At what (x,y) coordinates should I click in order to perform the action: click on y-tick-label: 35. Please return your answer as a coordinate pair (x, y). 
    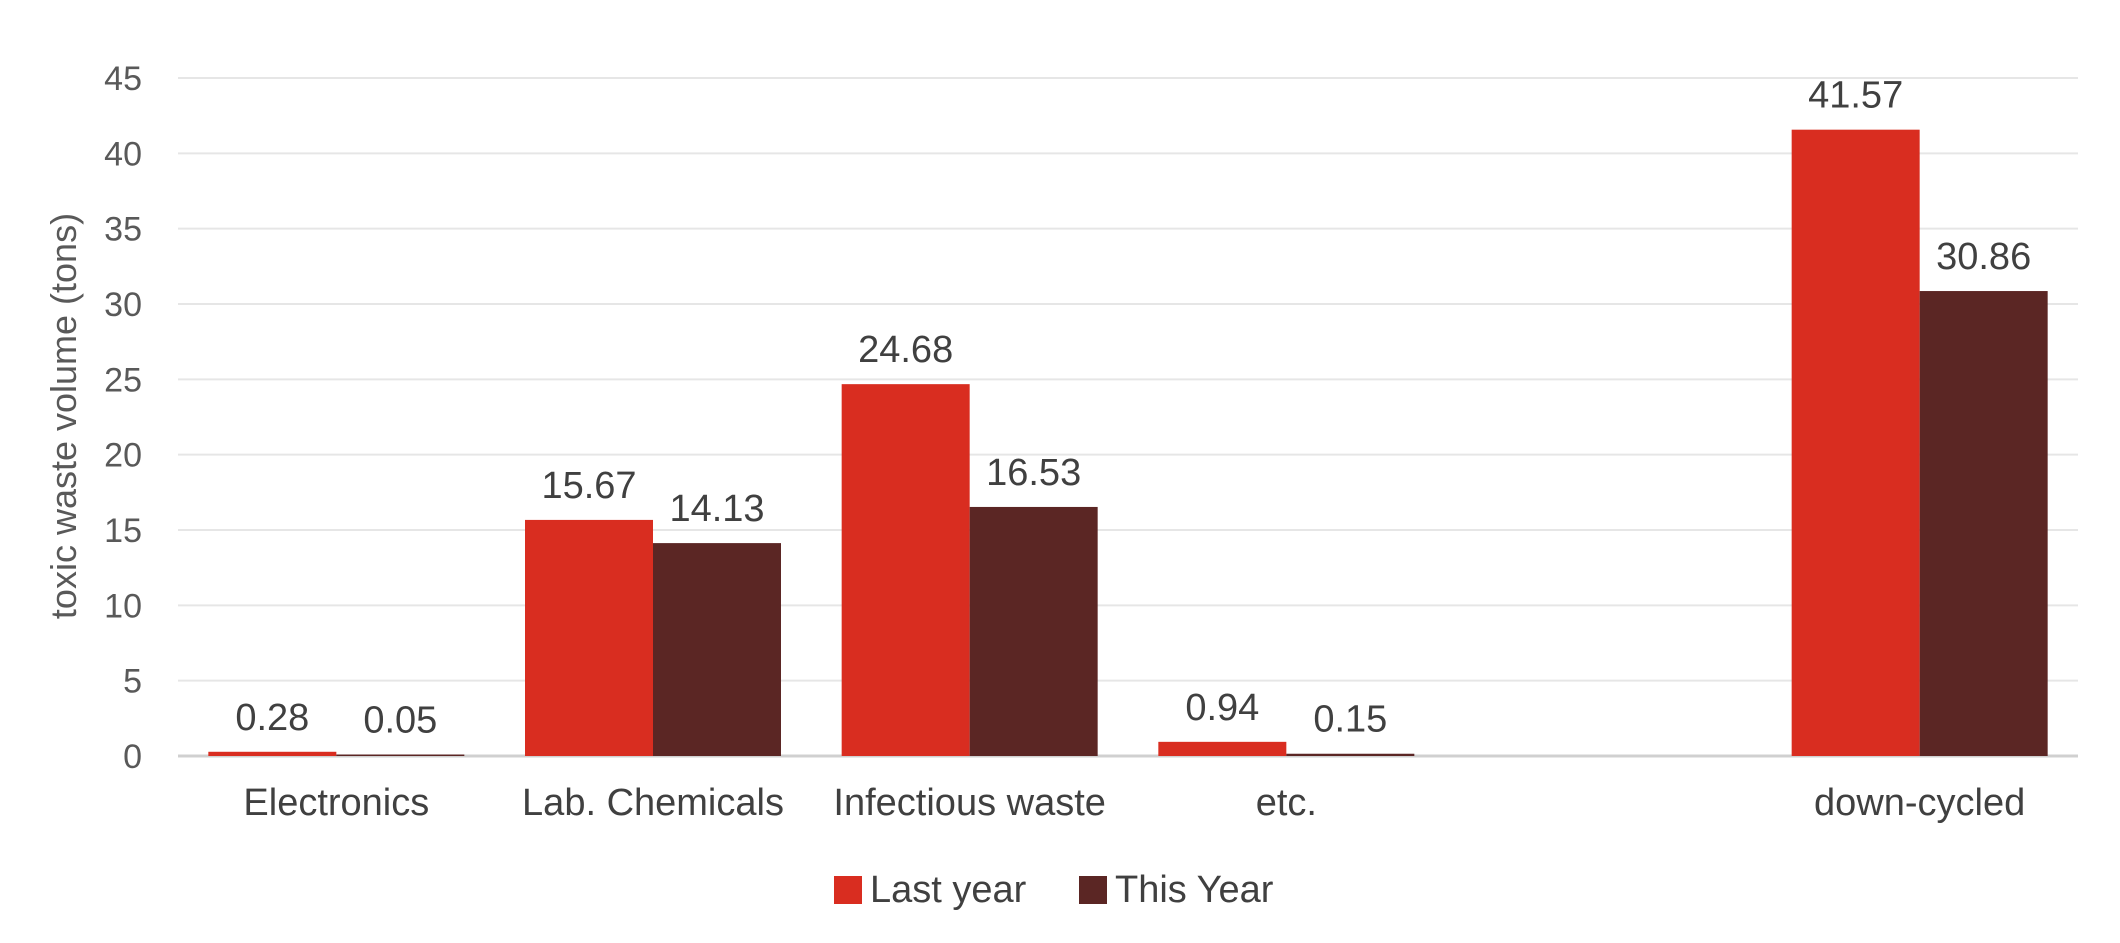
    Looking at the image, I should click on (123, 230).